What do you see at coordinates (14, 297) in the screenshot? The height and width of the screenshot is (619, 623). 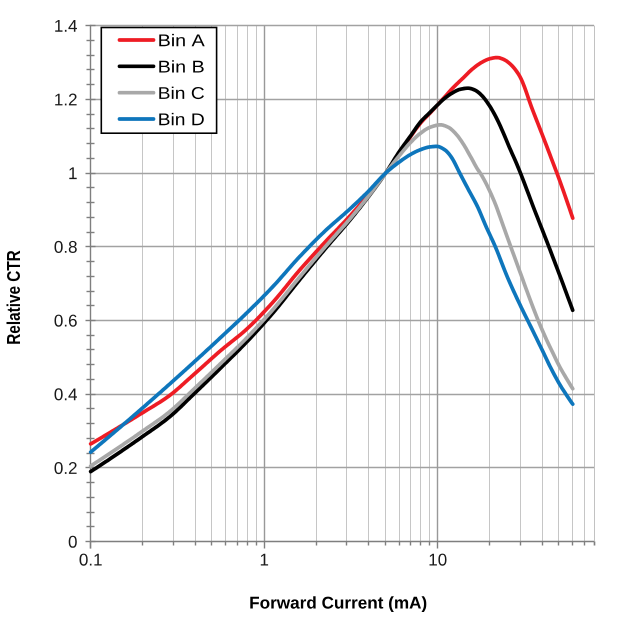 I see `svg-text: Relative CTR` at bounding box center [14, 297].